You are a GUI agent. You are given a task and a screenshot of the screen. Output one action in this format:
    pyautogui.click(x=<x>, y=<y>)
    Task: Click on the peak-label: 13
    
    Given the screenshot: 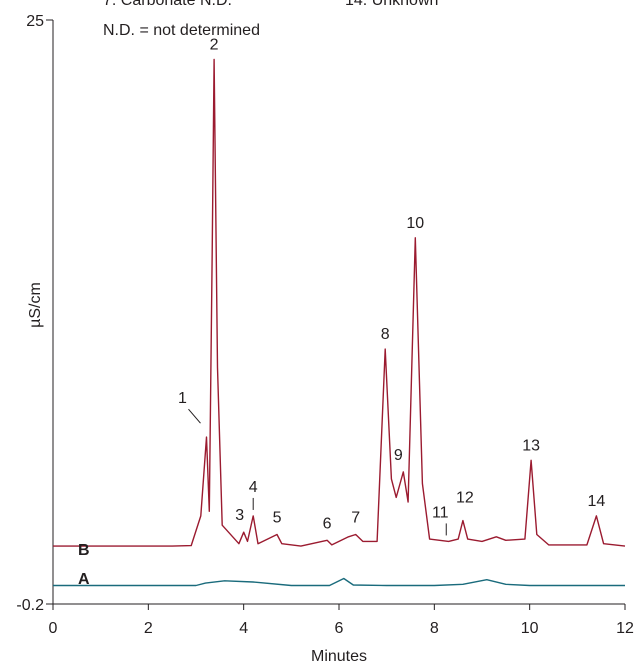 What is the action you would take?
    pyautogui.click(x=531, y=445)
    